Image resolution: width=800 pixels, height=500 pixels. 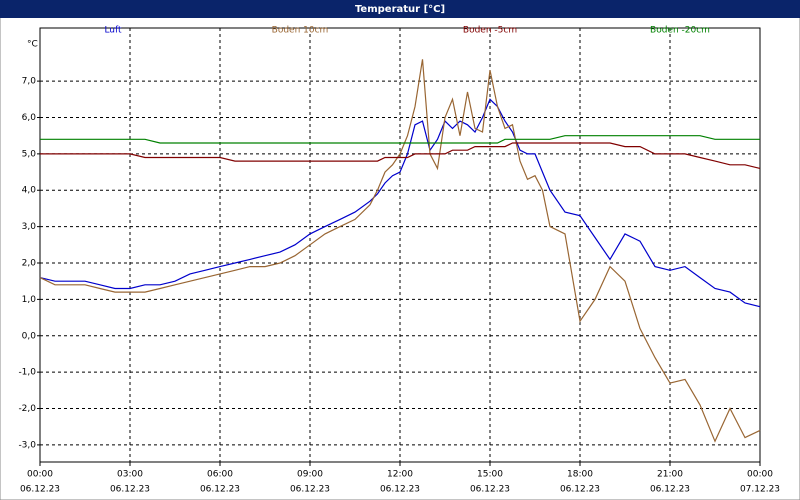 I want to click on chart-title: Temperatur [°C], so click(x=400, y=9).